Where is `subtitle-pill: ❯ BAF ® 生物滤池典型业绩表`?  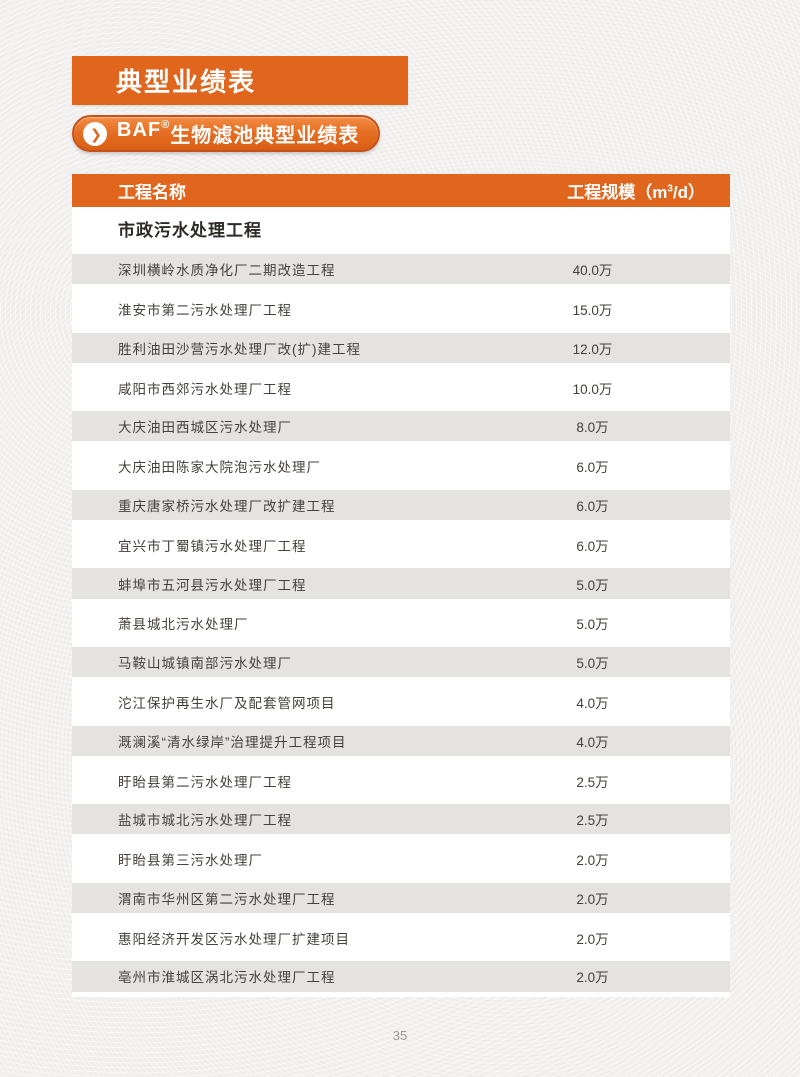 subtitle-pill: ❯ BAF ® 生物滤池典型业绩表 is located at coordinates (226, 133).